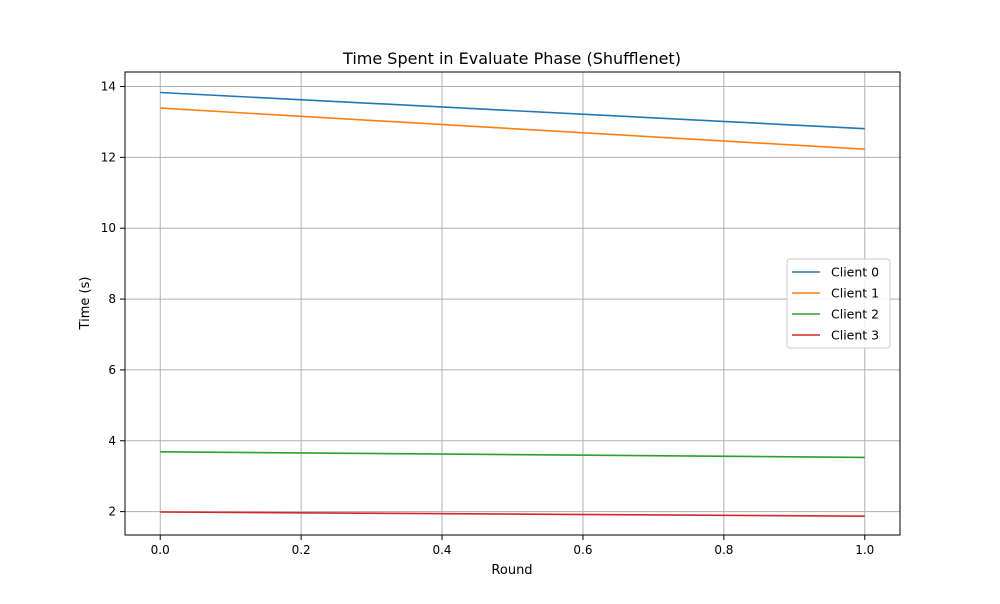 The width and height of the screenshot is (1000, 604). Describe the element at coordinates (511, 570) in the screenshot. I see `x-axis-label: Round` at that location.